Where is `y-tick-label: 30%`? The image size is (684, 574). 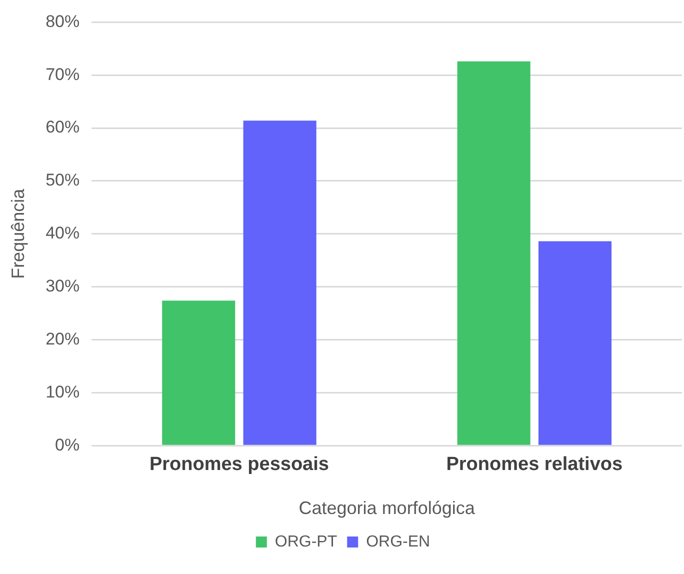 y-tick-label: 30% is located at coordinates (63, 286).